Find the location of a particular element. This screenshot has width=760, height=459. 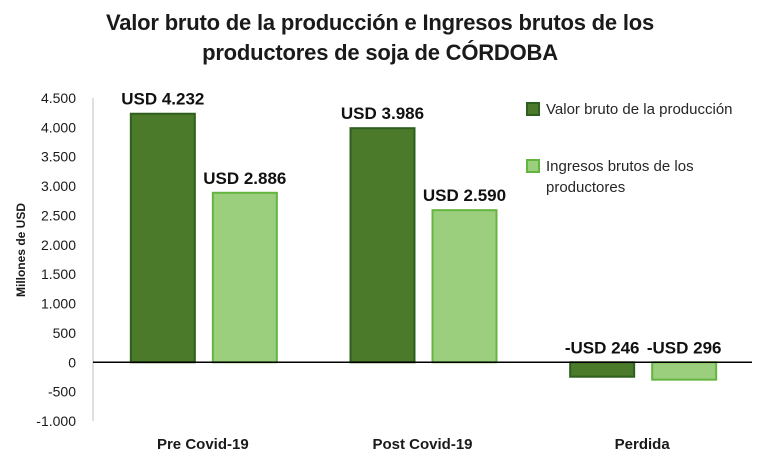

y-tick-label: 500 is located at coordinates (65, 333).